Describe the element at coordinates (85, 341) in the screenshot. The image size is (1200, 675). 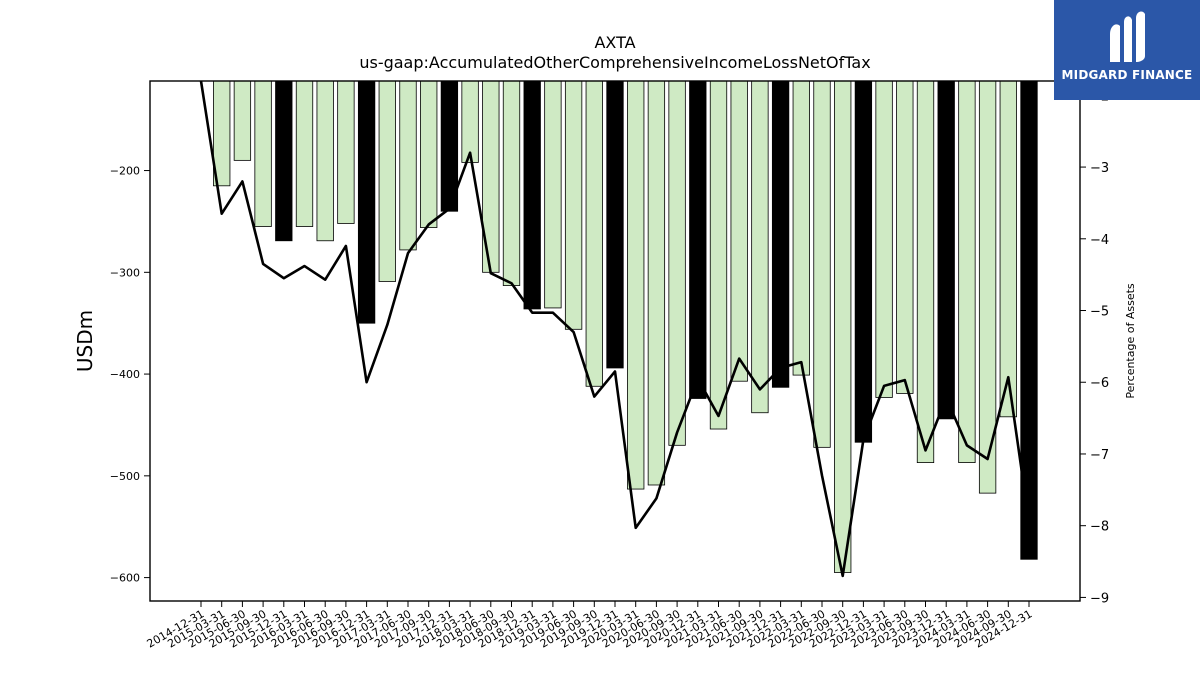
I see `y-axis-label: USDm` at that location.